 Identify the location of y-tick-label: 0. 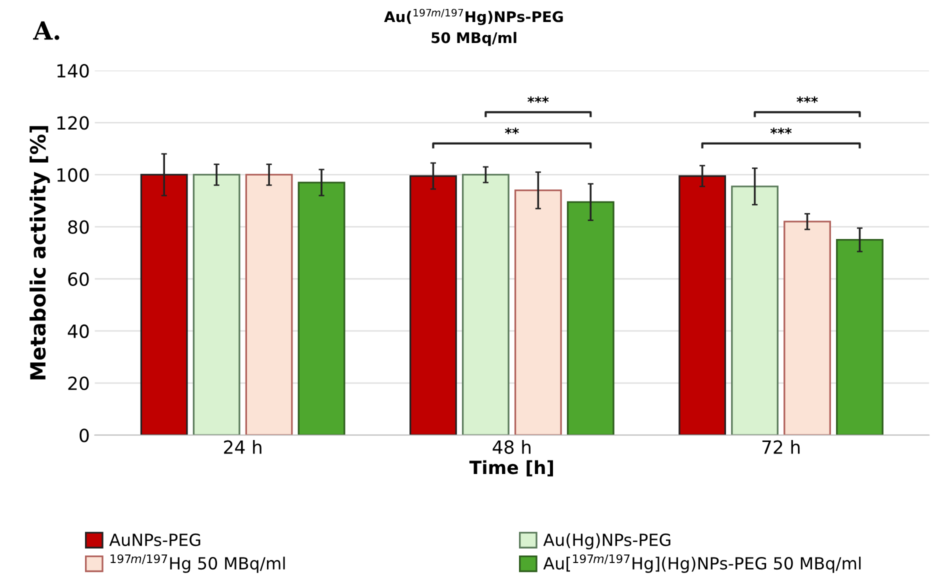
(84, 435).